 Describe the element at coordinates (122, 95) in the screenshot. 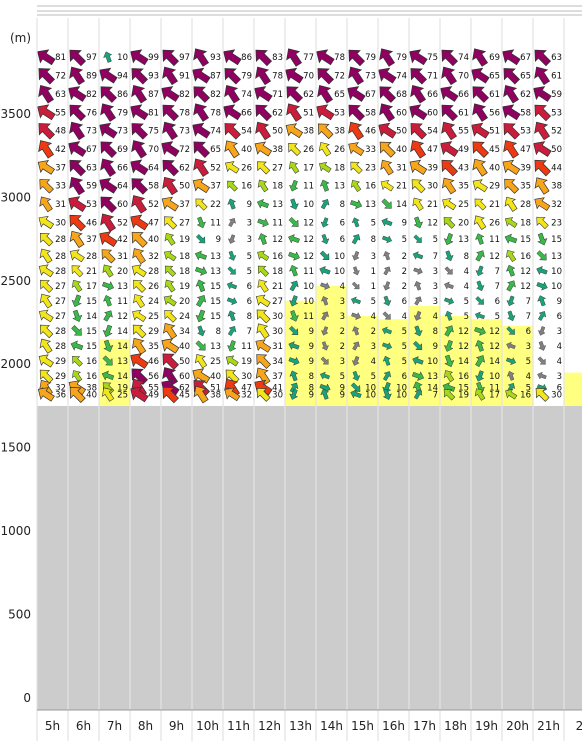

I see `wind-speed-label: 86` at that location.